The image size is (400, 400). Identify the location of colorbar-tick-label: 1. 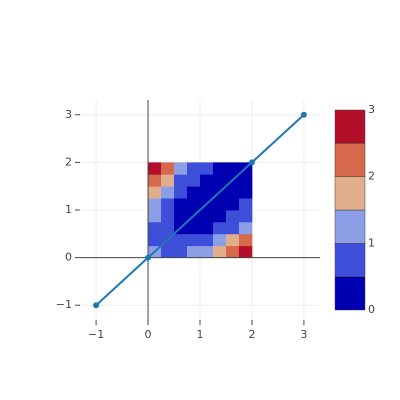
(371, 242).